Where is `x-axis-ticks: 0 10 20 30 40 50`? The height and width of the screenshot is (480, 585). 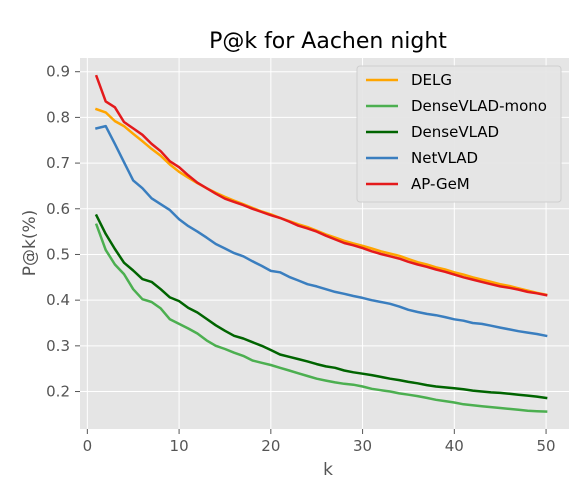
x-axis-ticks: 0 10 20 30 40 50 is located at coordinates (319, 442).